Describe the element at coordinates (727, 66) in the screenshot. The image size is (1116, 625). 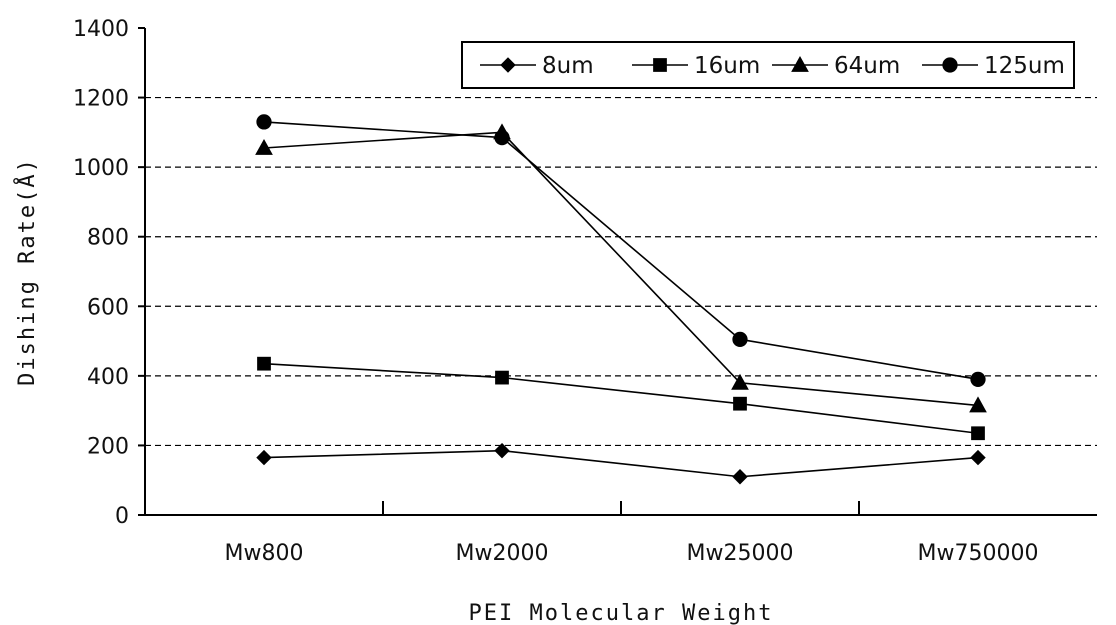
I see `legend-label: 16um` at that location.